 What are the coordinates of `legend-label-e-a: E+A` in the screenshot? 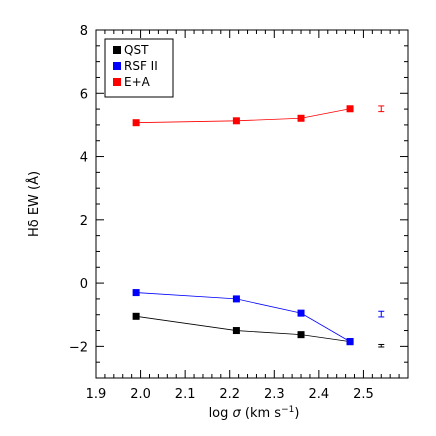 It's located at (137, 82).